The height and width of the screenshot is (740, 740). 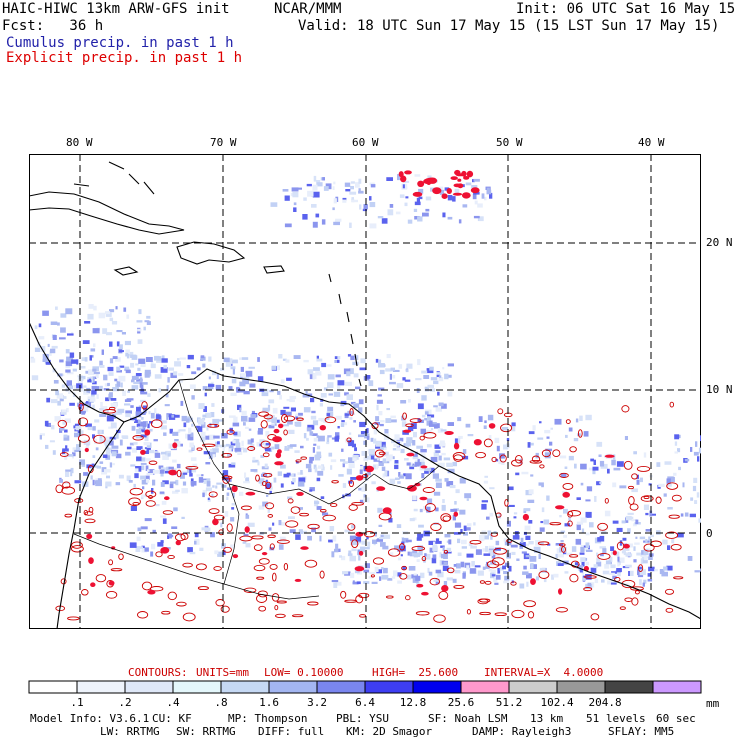 I want to click on border-guyana, so click(x=406, y=477).